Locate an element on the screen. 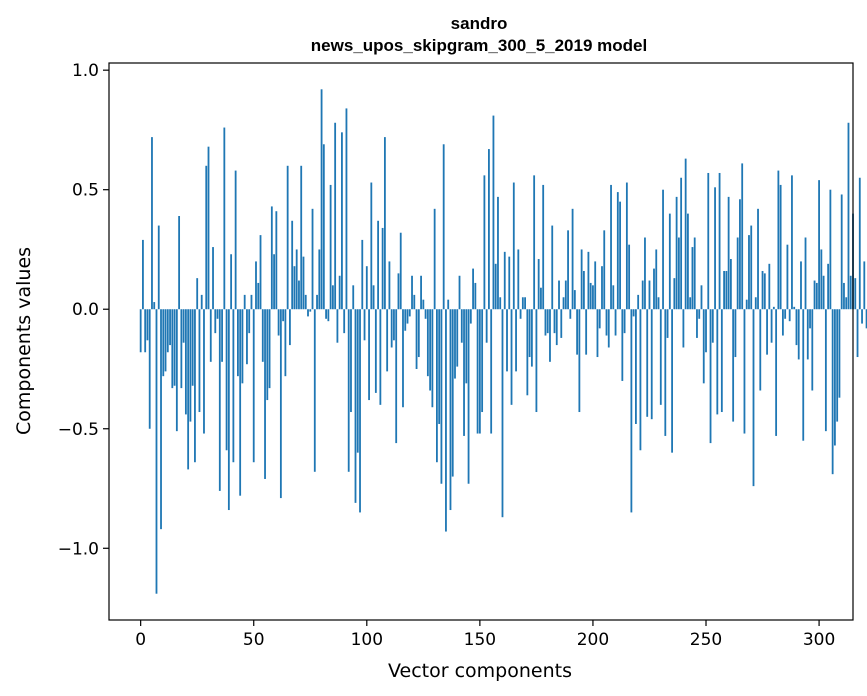 The width and height of the screenshot is (867, 696). y-axis-label: Components values is located at coordinates (24, 341).